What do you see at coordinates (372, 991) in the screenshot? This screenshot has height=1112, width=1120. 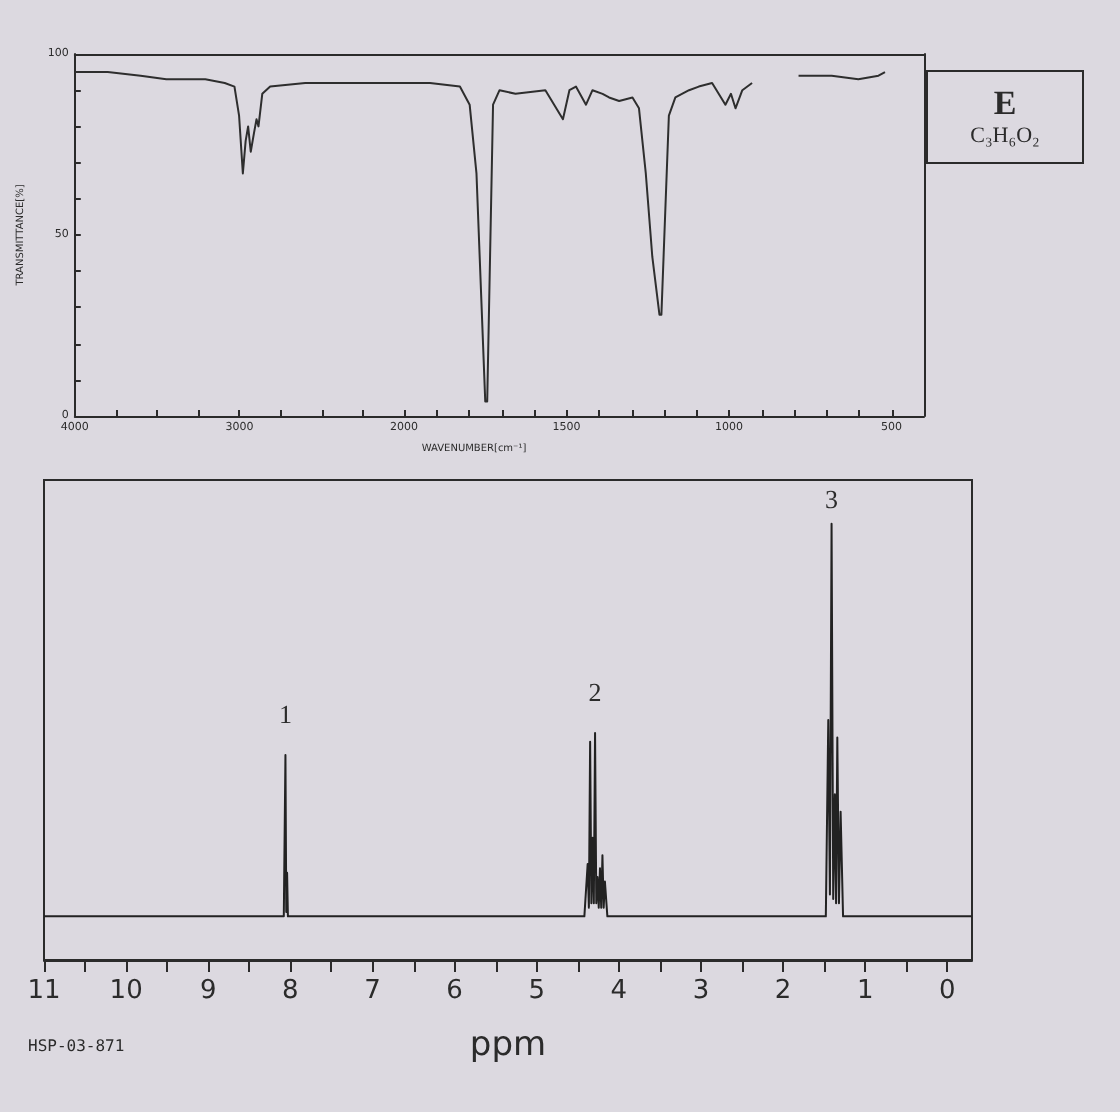 I see `x-tick-label: 7` at bounding box center [372, 991].